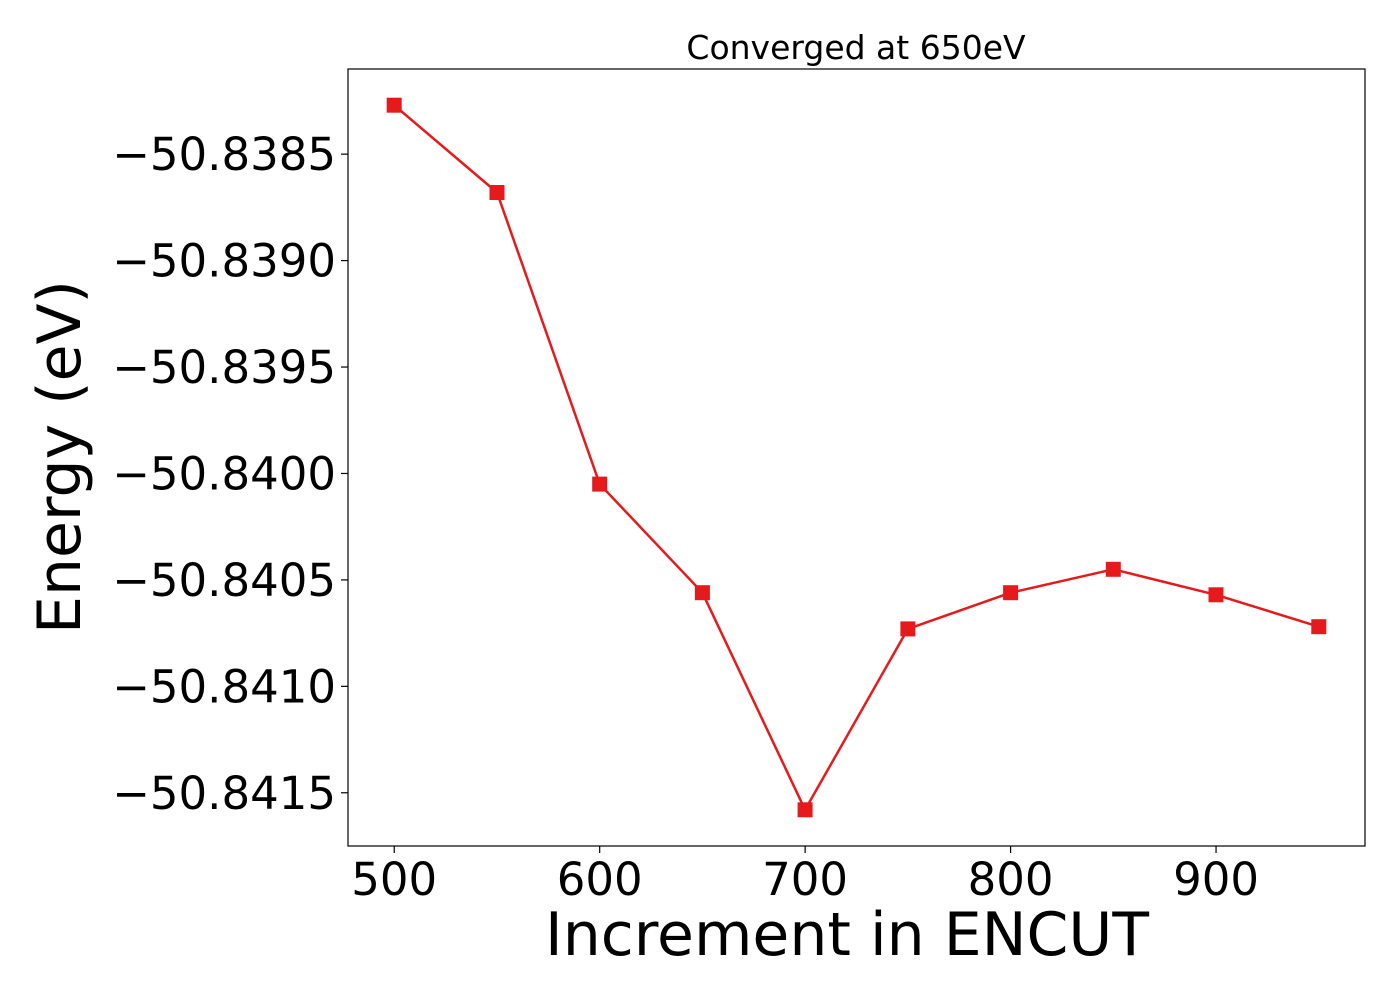 The height and width of the screenshot is (1000, 1400). I want to click on y-axis-label: Energy (eV), so click(60, 457).